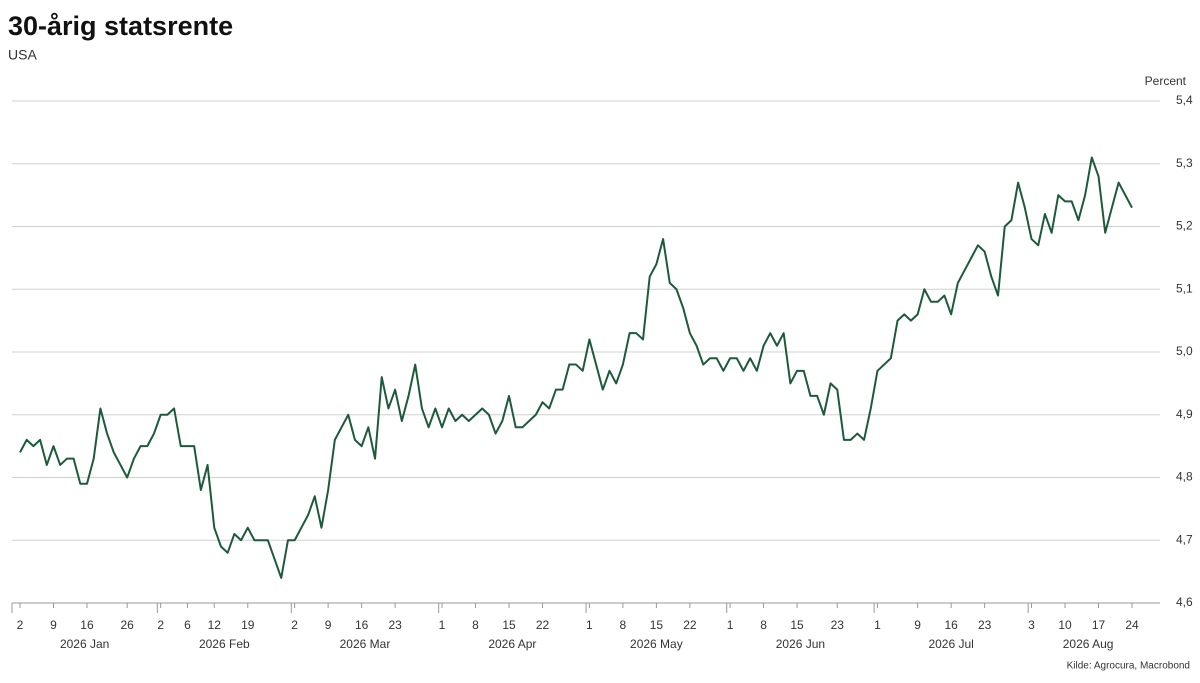  What do you see at coordinates (1132, 625) in the screenshot?
I see `x-tick-label: 24` at bounding box center [1132, 625].